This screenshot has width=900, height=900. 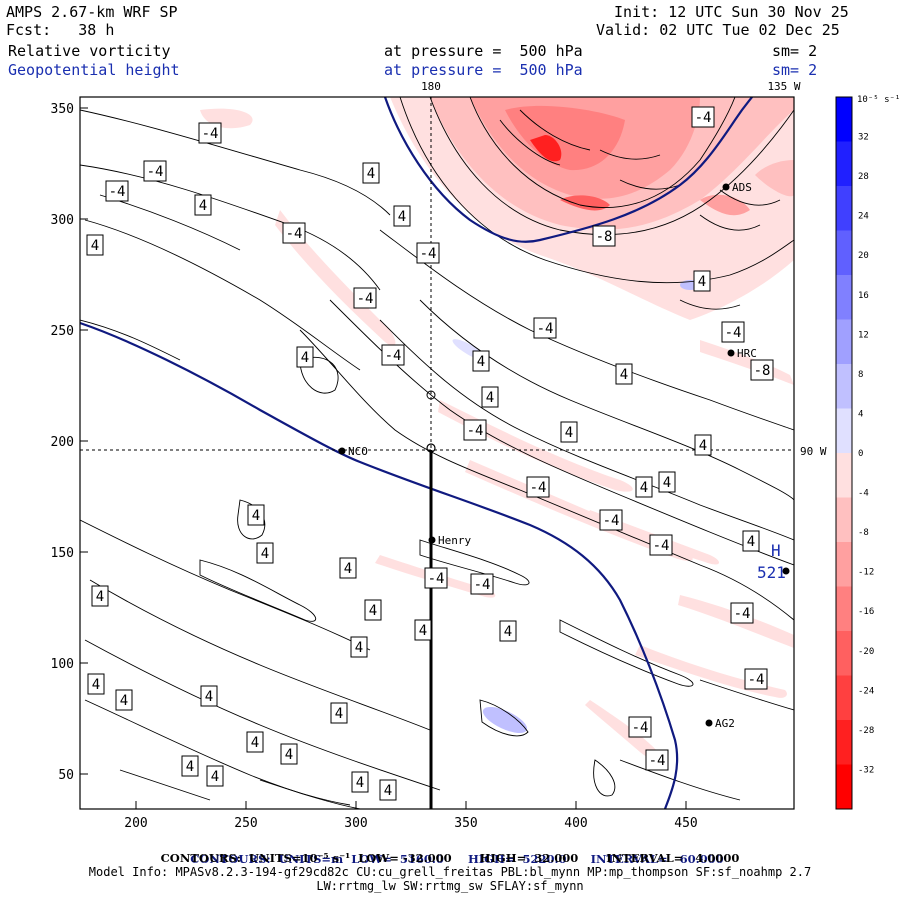 What do you see at coordinates (358, 451) in the screenshot?
I see `station-name: NCO` at bounding box center [358, 451].